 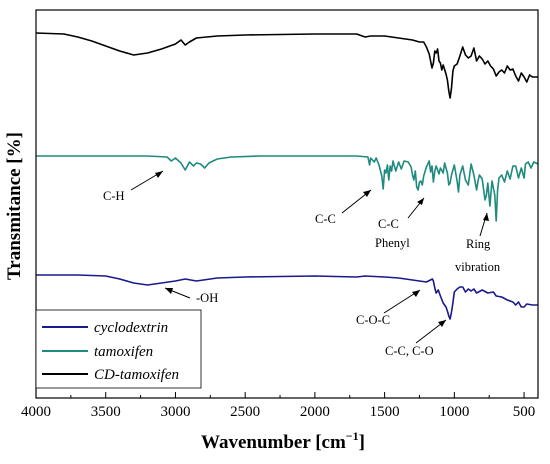 I want to click on arrowhead-c-h, so click(x=159, y=174).